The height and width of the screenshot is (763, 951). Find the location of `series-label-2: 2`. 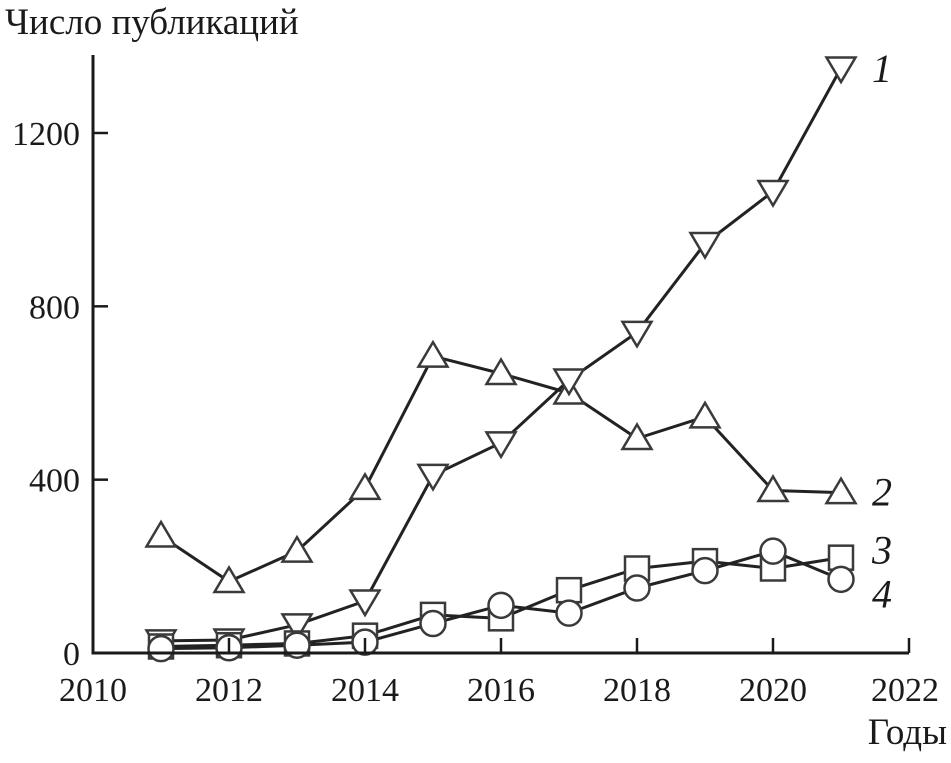

series-label-2: 2 is located at coordinates (882, 492).